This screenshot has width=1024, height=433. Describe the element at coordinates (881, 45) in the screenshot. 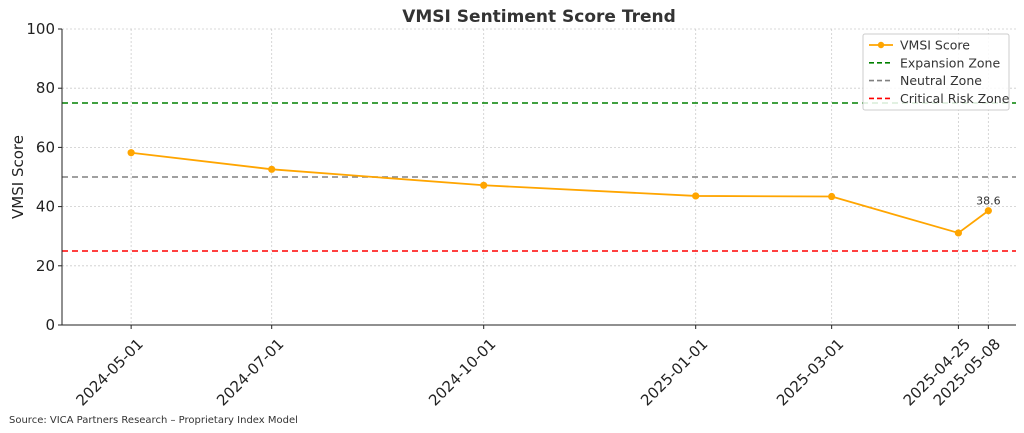

I see `legend-marker` at that location.